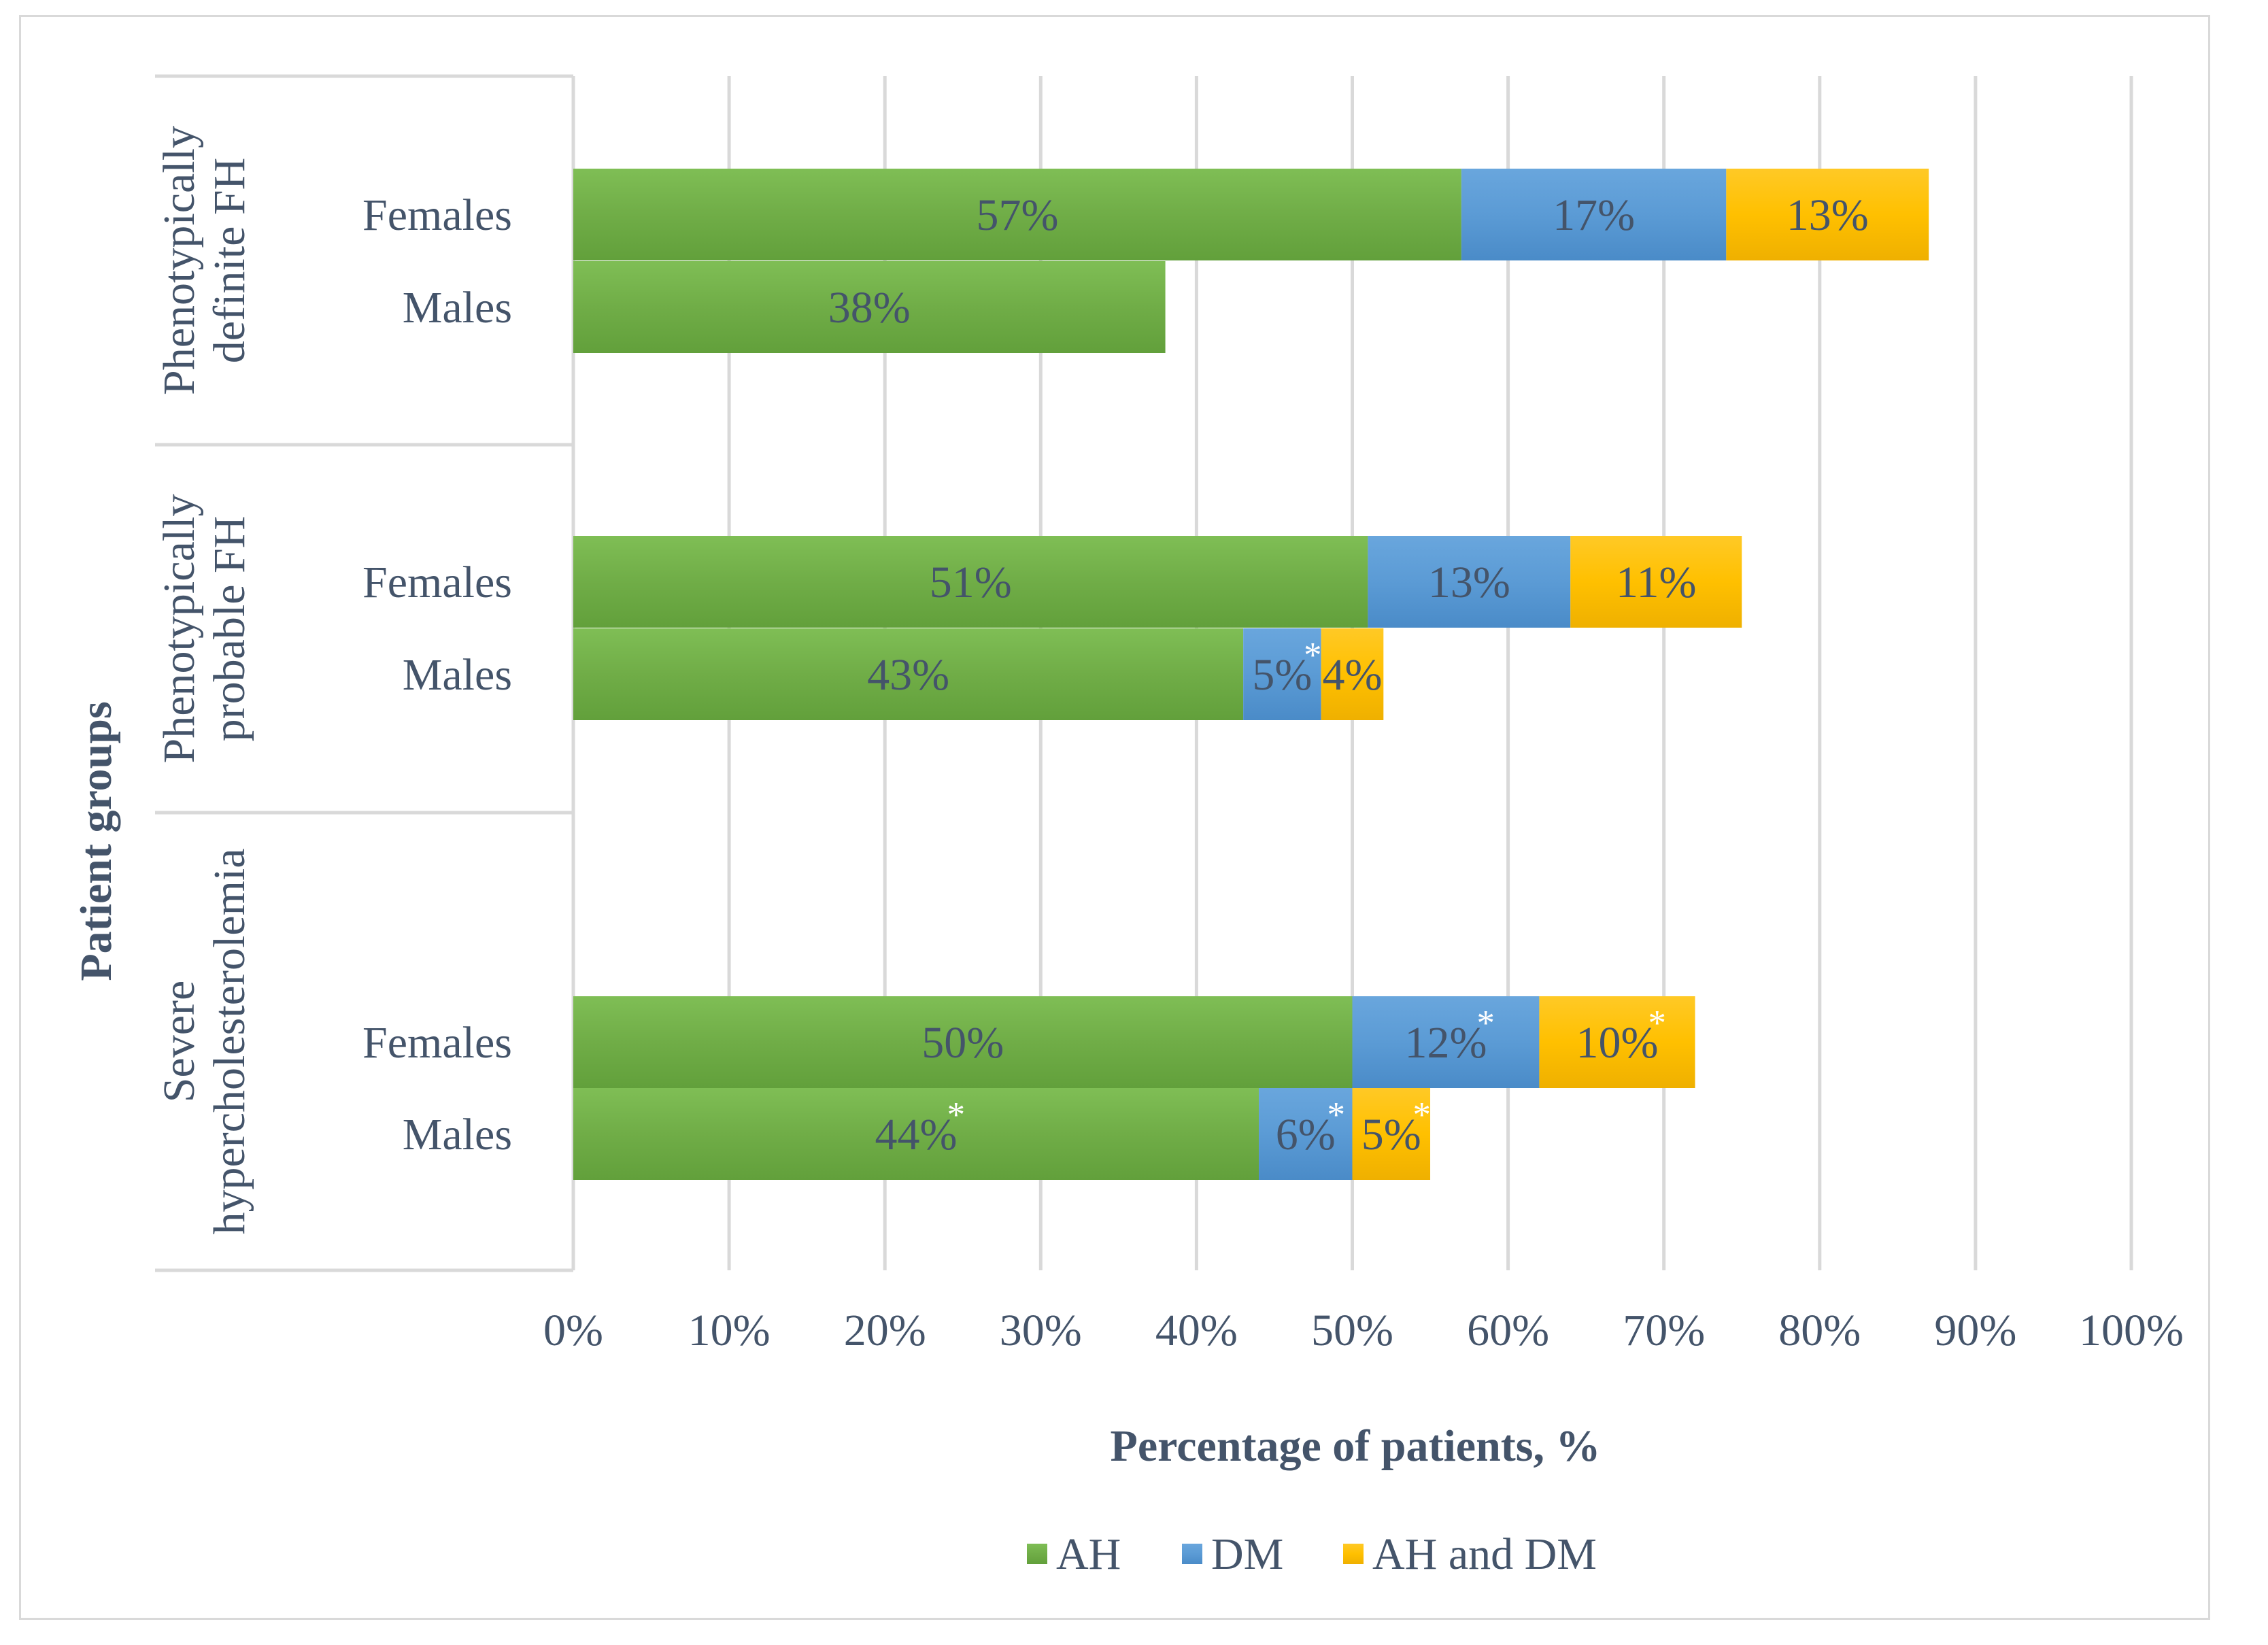 This screenshot has width=2268, height=1645. I want to click on data-label: 38%, so click(869, 308).